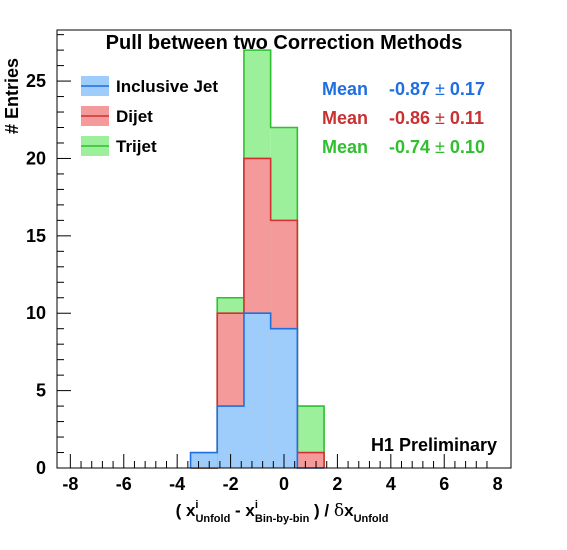 This screenshot has height=550, width=567. What do you see at coordinates (41, 468) in the screenshot?
I see `y-tick-label: 0` at bounding box center [41, 468].